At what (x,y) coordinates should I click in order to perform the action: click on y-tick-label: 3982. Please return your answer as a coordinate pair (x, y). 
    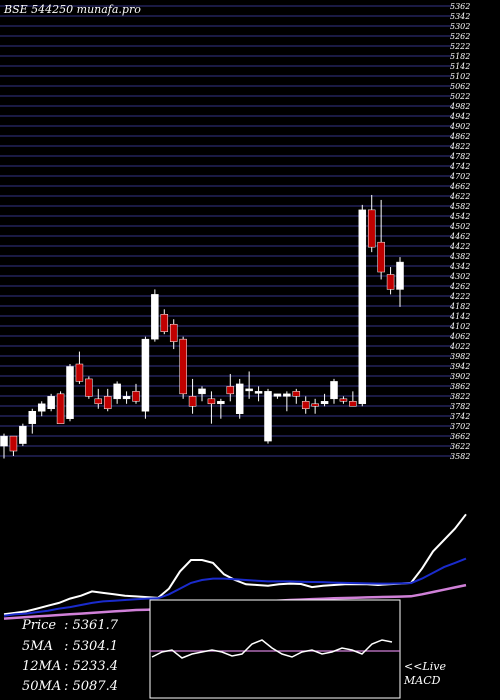
    Looking at the image, I should click on (460, 356).